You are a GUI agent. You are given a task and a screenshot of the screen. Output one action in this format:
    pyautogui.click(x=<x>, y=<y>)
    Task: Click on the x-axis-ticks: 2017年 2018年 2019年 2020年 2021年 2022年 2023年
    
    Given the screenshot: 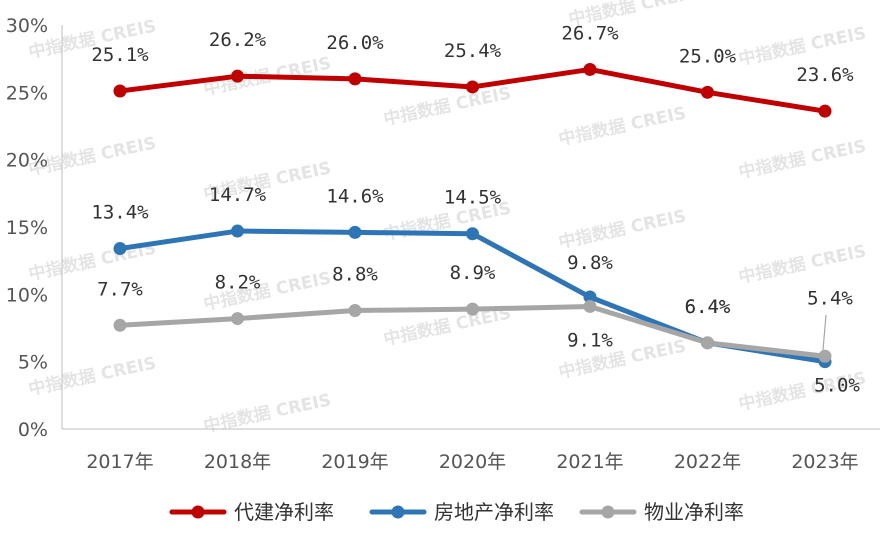 What is the action you would take?
    pyautogui.click(x=472, y=462)
    